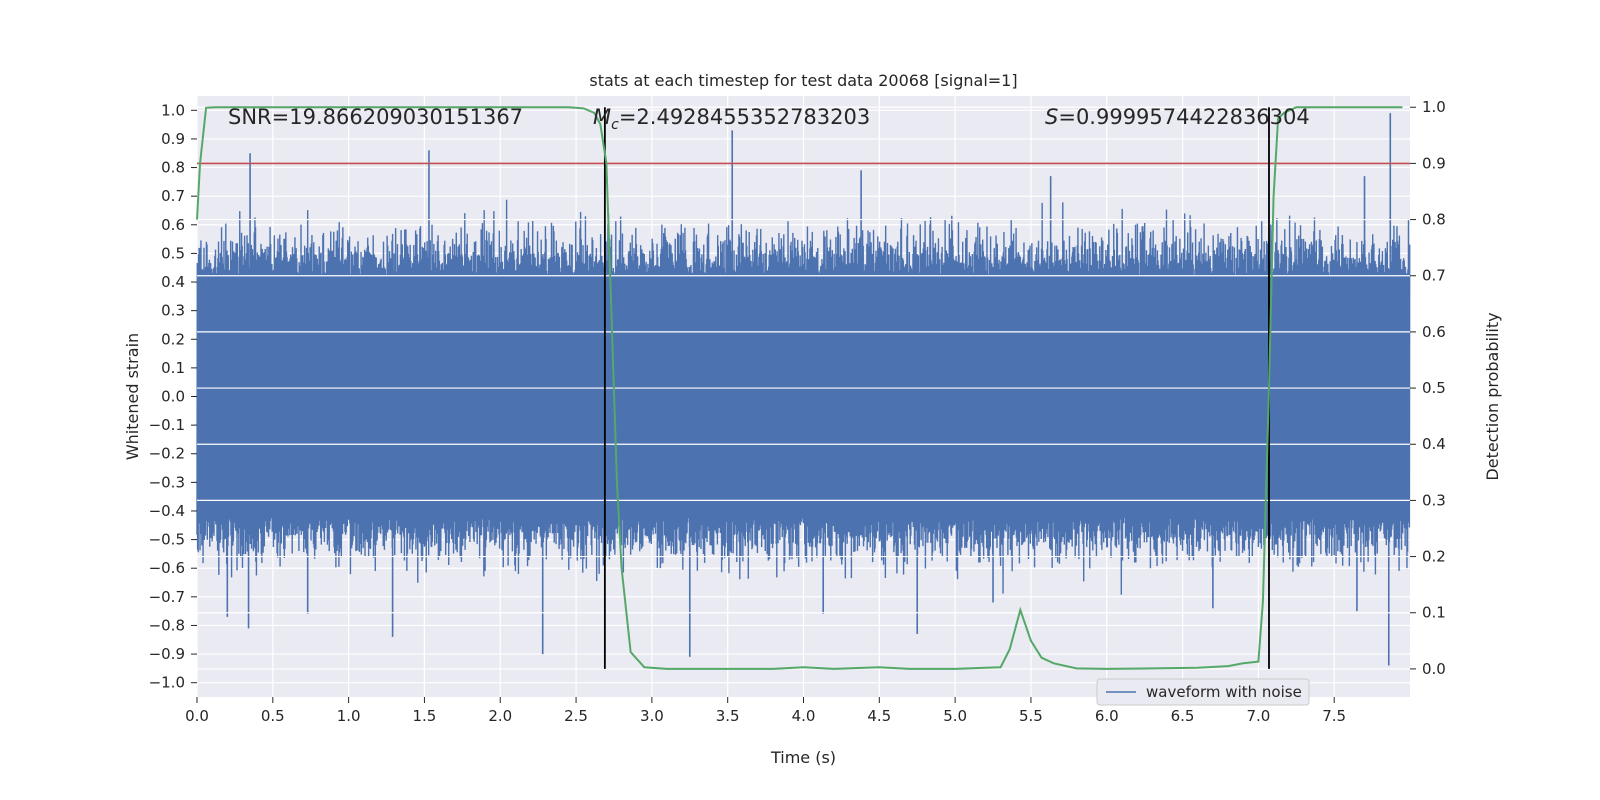  I want to click on y-tick-label: 1.0, so click(173, 110).